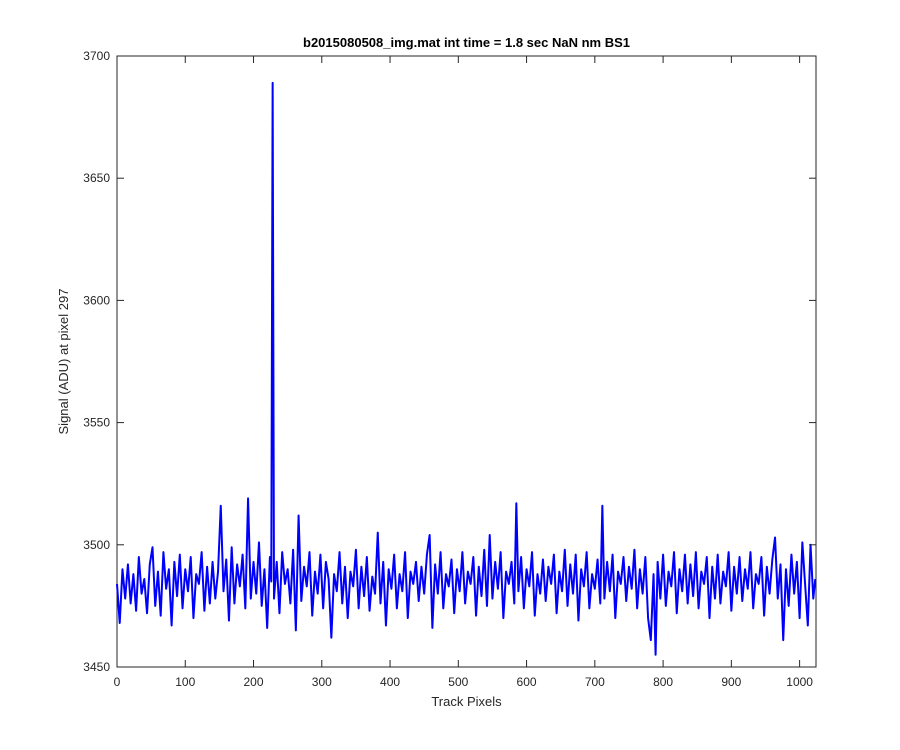 The width and height of the screenshot is (900, 750). Describe the element at coordinates (390, 682) in the screenshot. I see `x-tick-label: 400` at that location.